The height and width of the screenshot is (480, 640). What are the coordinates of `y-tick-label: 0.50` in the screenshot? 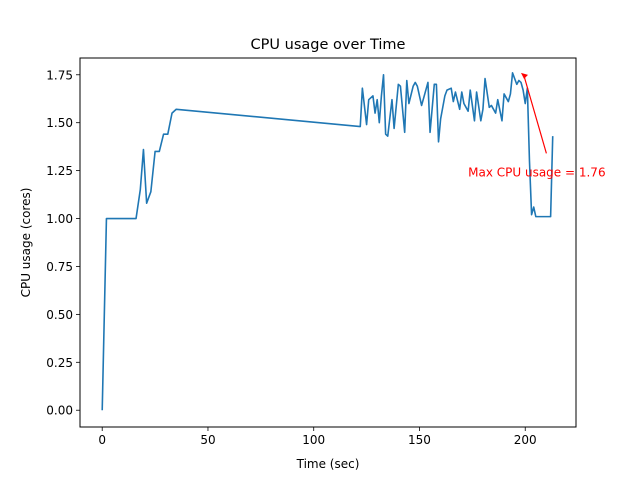 It's located at (59, 315).